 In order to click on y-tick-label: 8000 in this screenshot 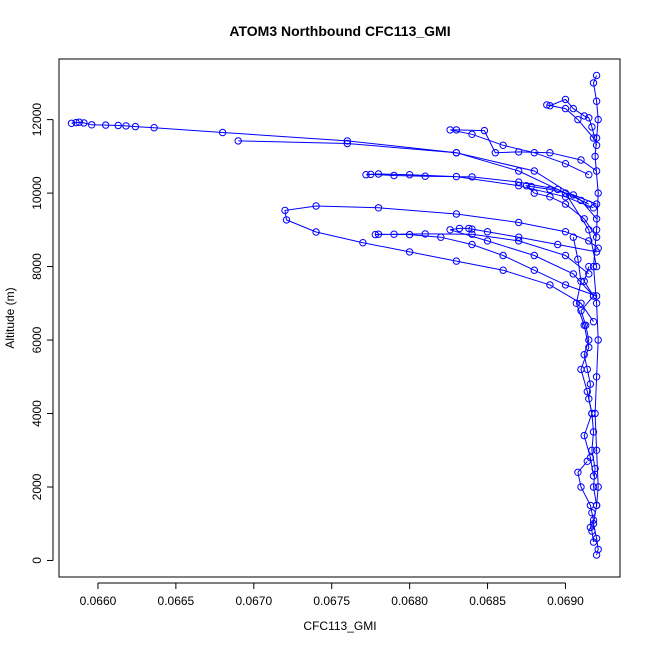, I will do `click(37, 266)`.